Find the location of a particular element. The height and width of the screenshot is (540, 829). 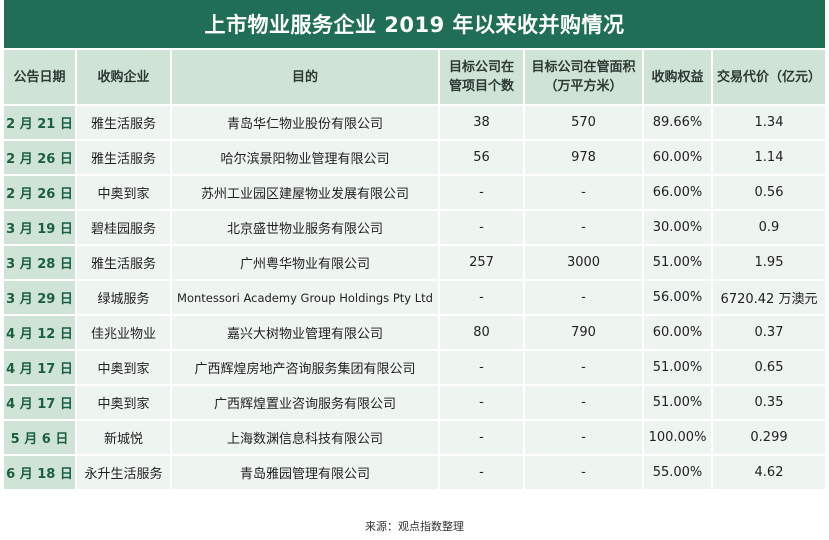

table-row: 3 月 28 日雅生活服务 广州粤华物业有限公司 257 3000 51.00% 1.95 is located at coordinates (414, 263).